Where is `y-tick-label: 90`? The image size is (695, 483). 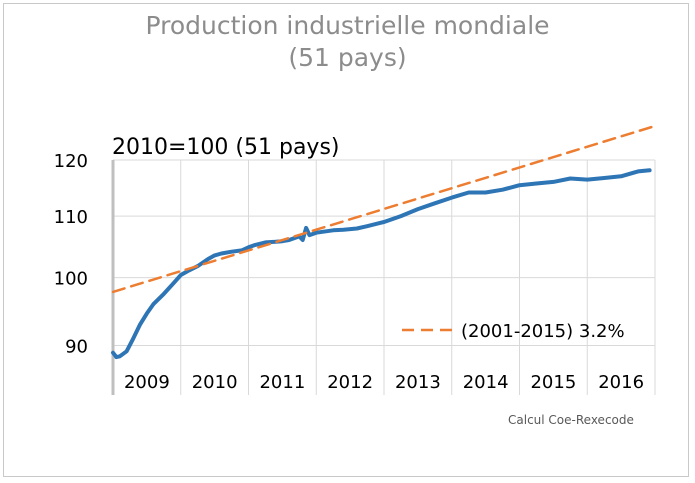
y-tick-label: 90 is located at coordinates (76, 347).